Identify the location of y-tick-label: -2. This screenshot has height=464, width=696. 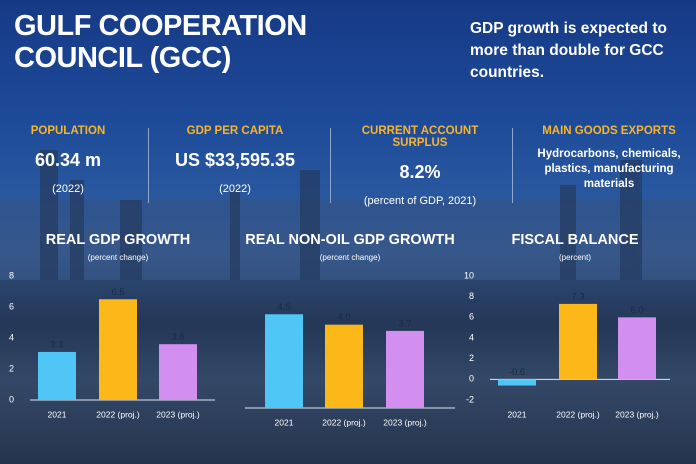
(470, 399).